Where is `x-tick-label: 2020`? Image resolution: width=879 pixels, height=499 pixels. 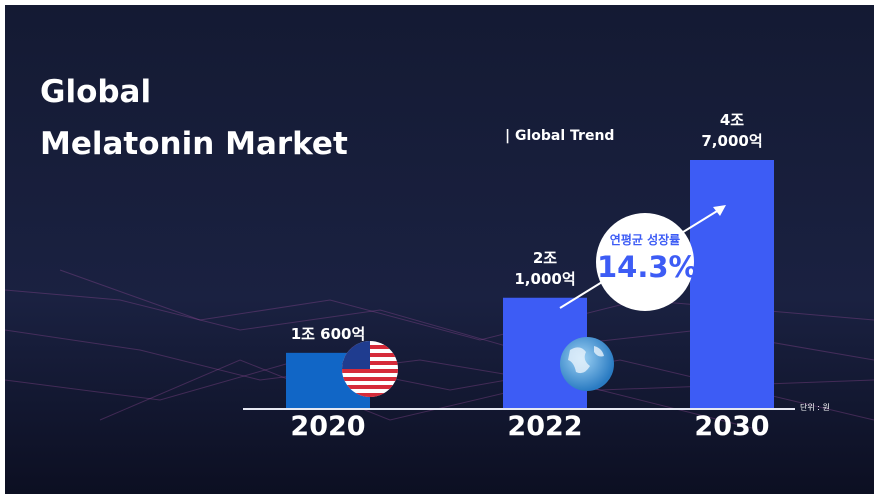
x-tick-label: 2020 is located at coordinates (328, 426).